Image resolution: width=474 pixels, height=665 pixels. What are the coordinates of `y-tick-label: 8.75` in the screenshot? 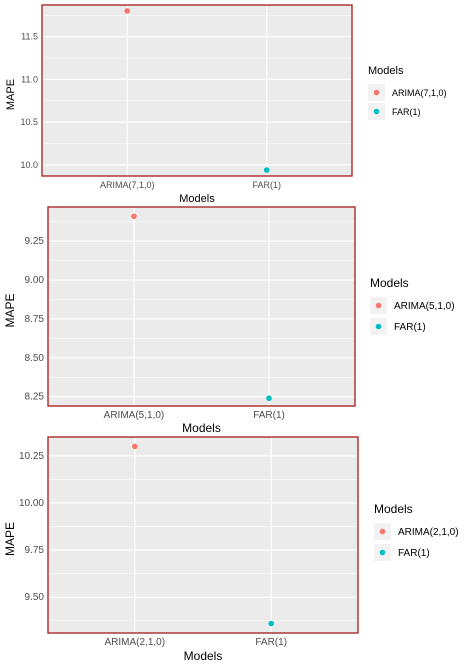 It's located at (35, 319).